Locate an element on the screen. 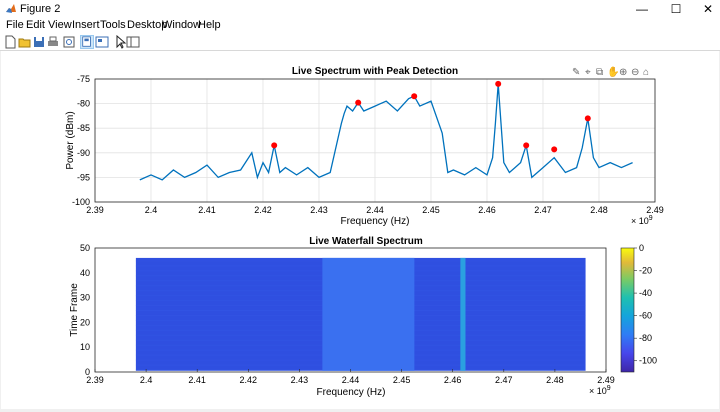 The image size is (720, 412). print-icon is located at coordinates (53, 42).